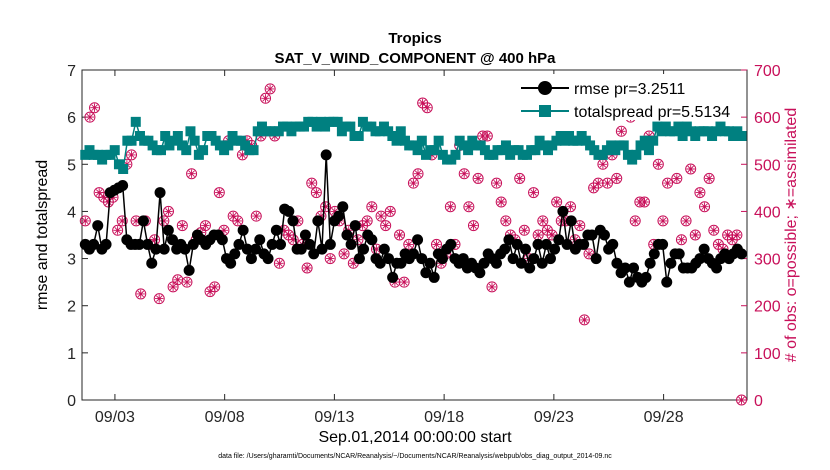 Image resolution: width=830 pixels, height=470 pixels. I want to click on legend-rmse-label: rmse pr=3.2511, so click(629, 89).